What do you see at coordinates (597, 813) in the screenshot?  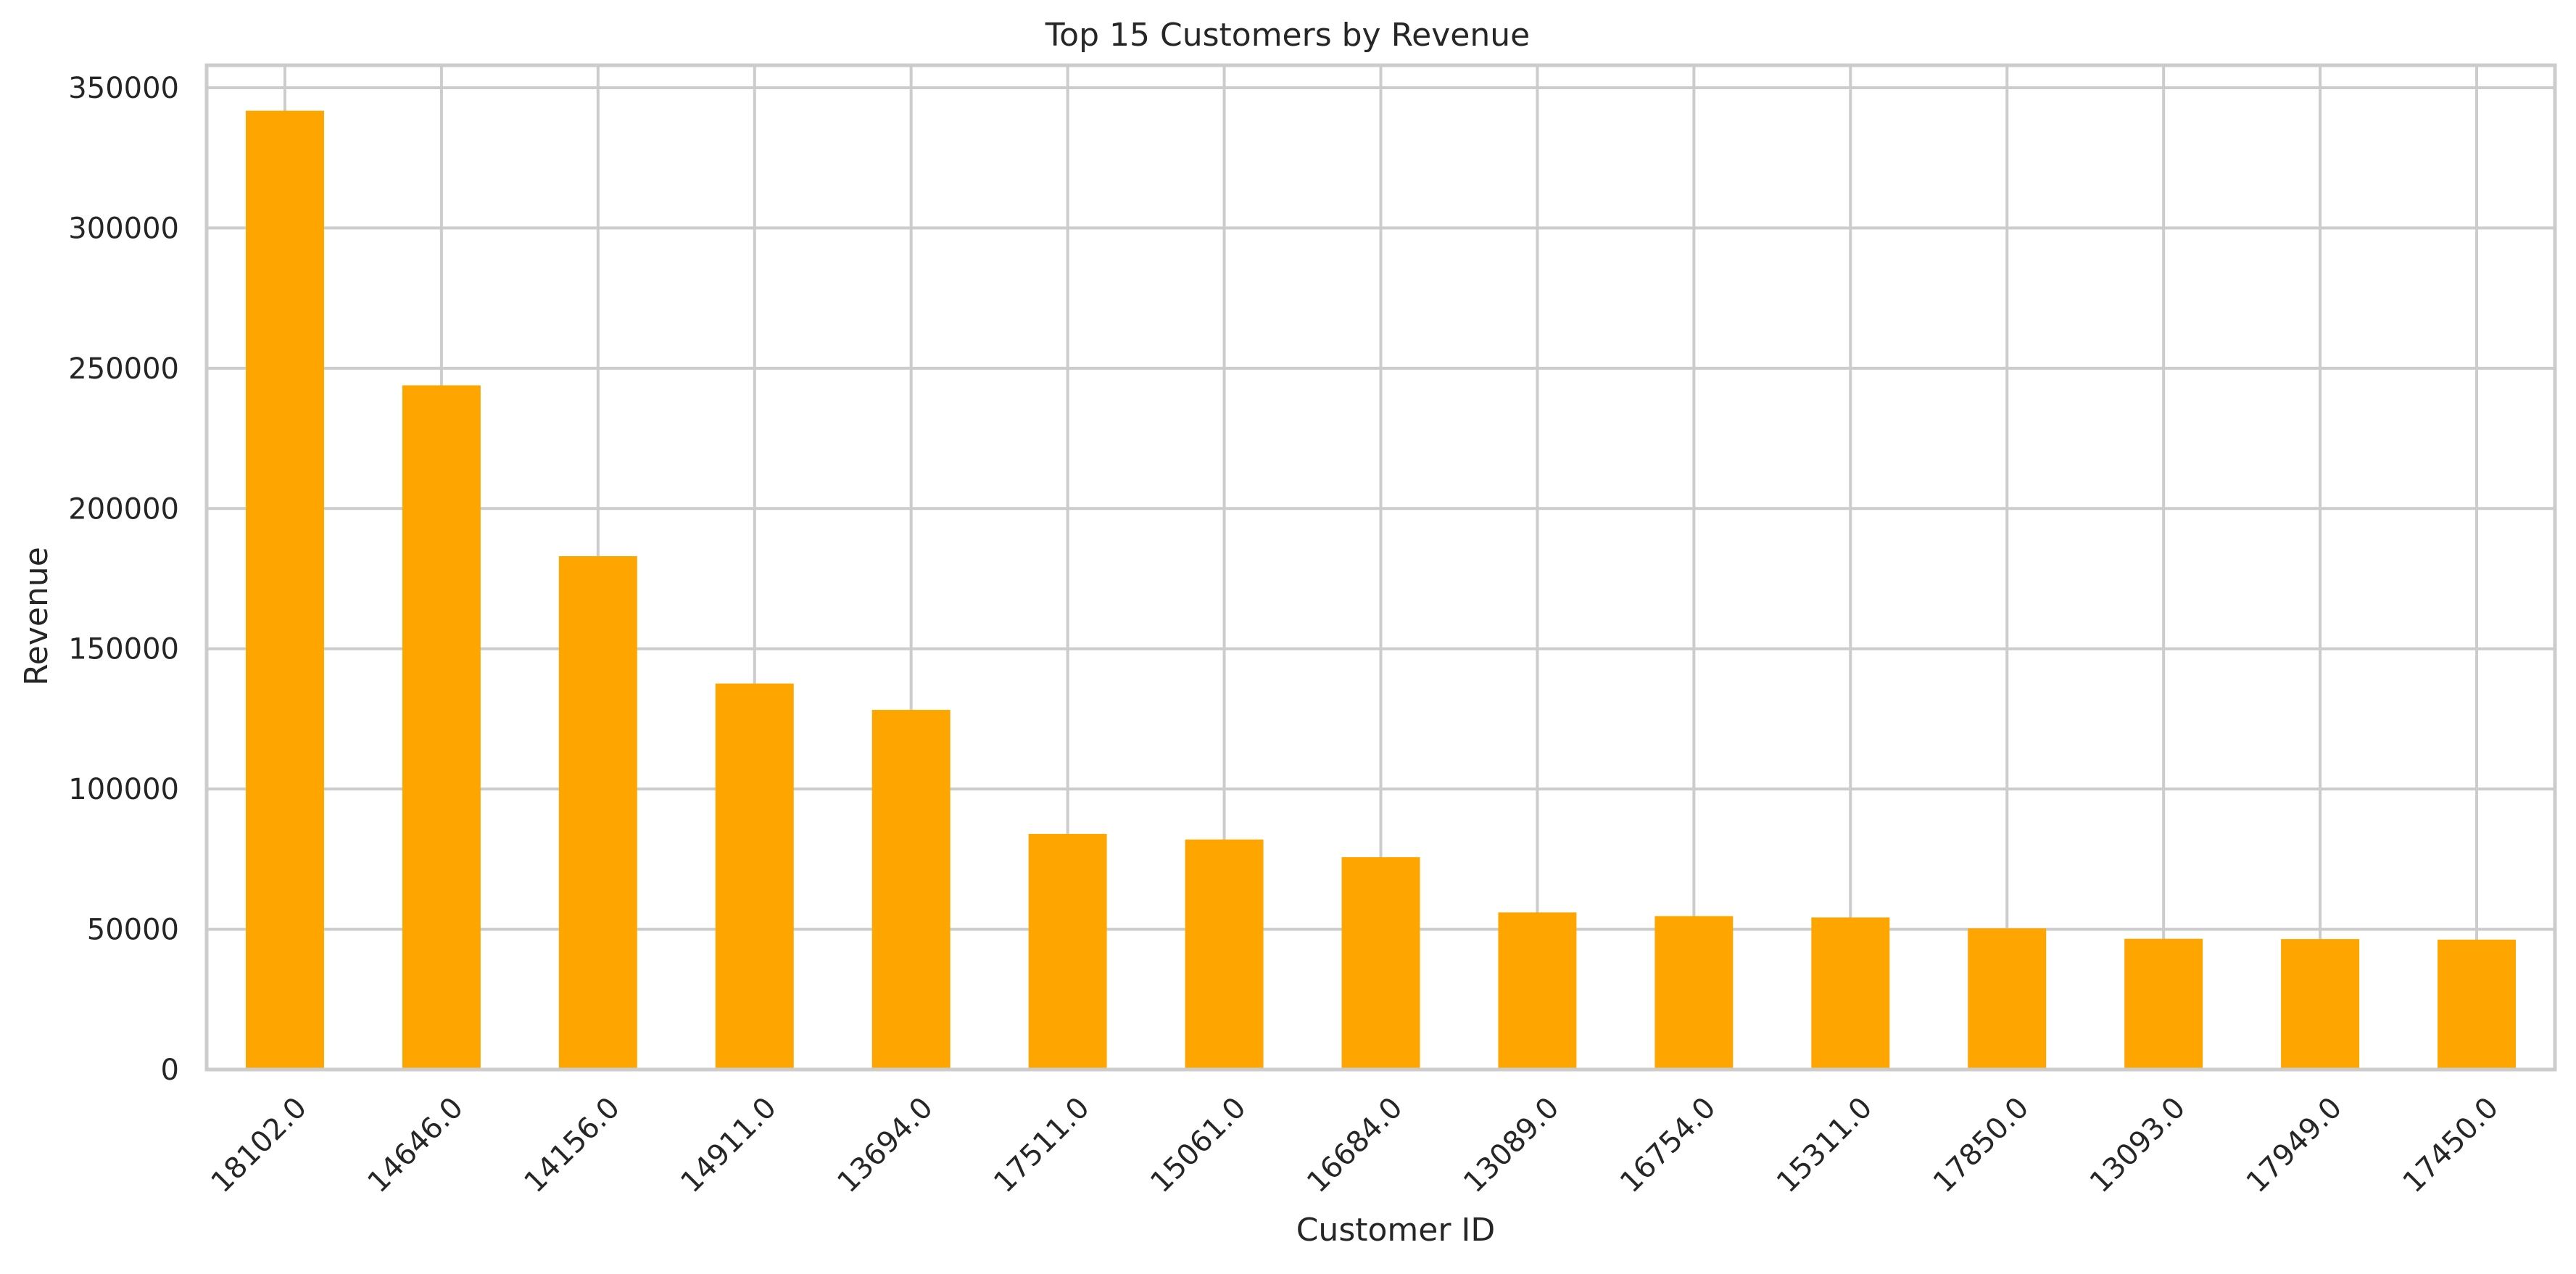 I see `bar-14156.0` at bounding box center [597, 813].